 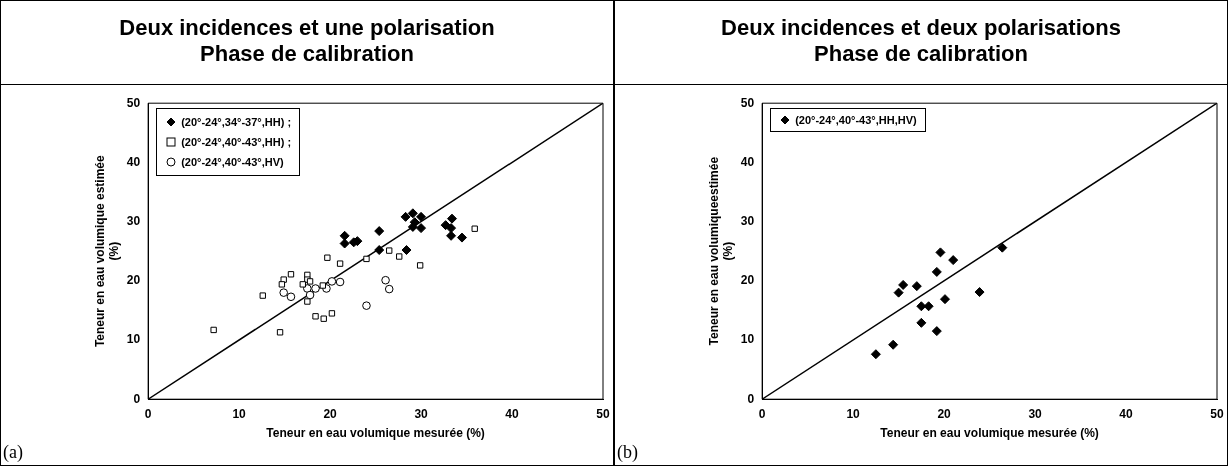 I want to click on text: (a), so click(x=13, y=452).